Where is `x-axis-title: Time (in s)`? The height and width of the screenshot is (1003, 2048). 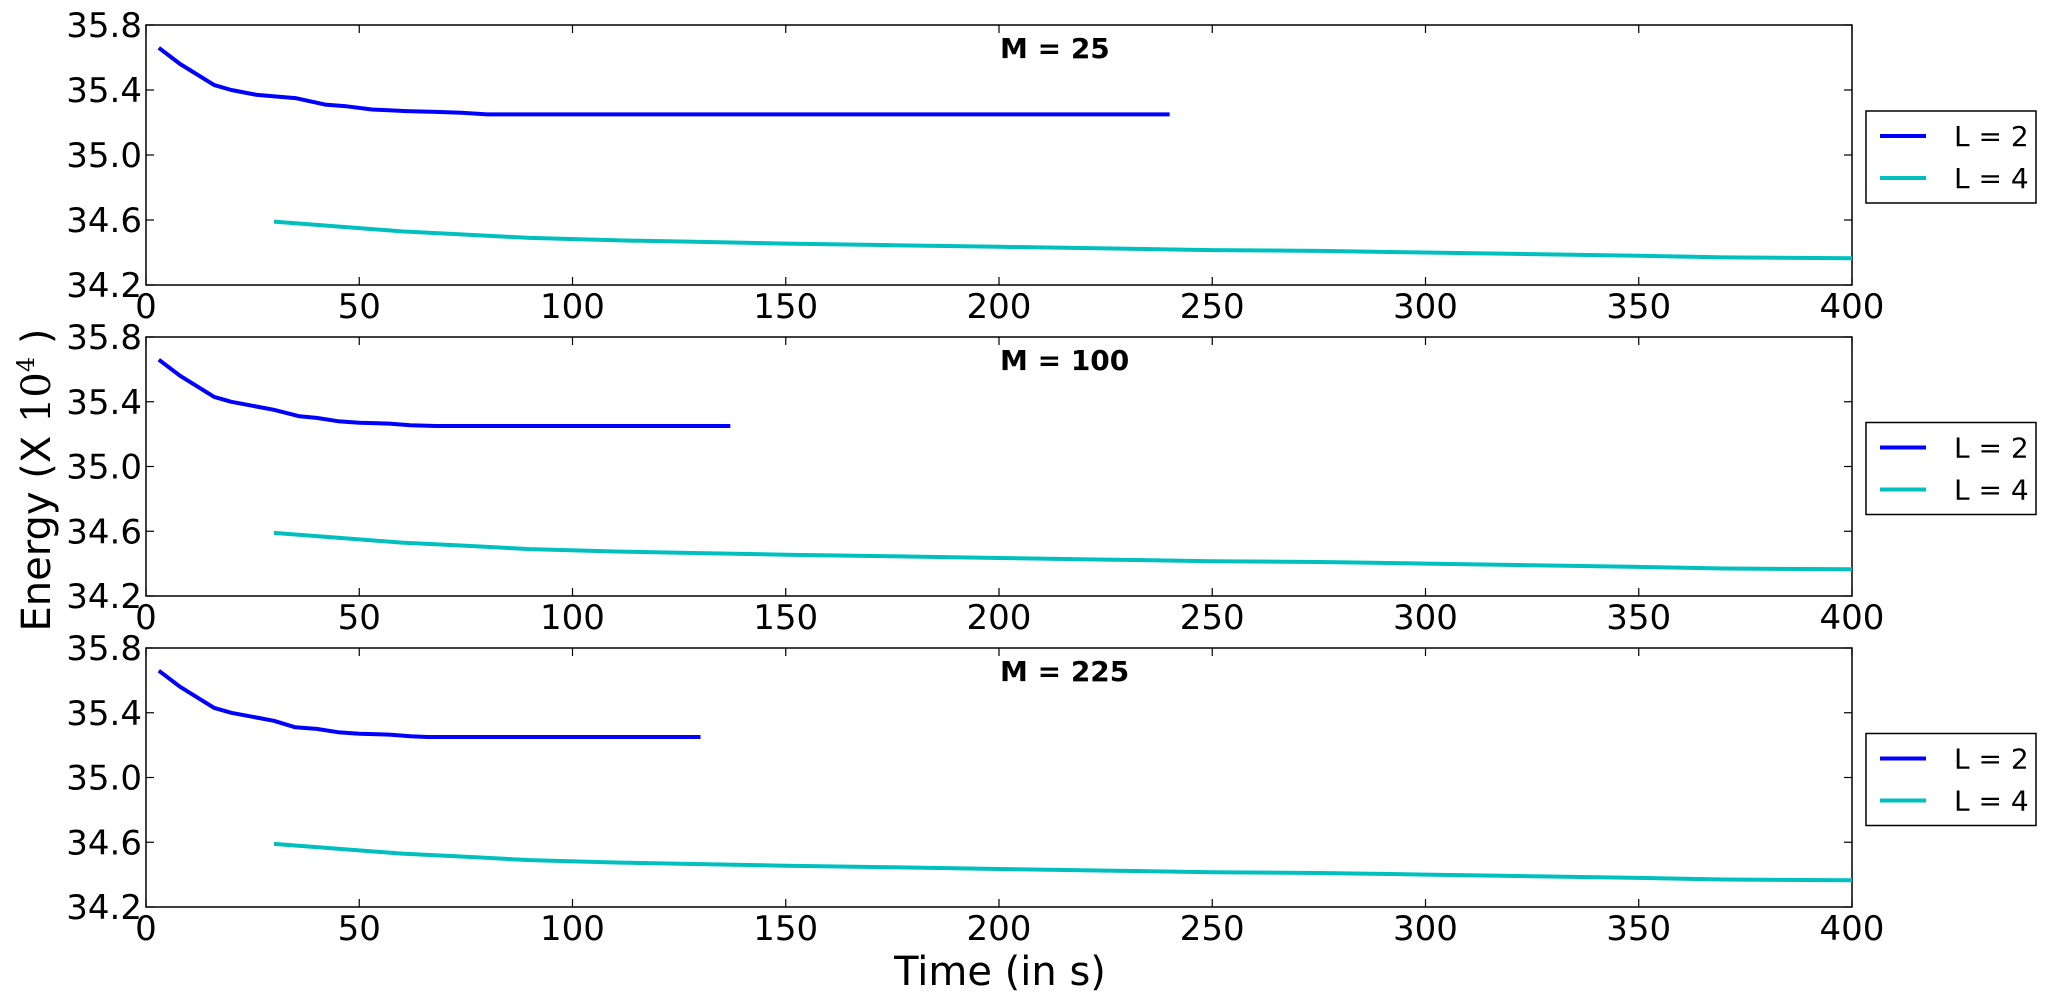 x-axis-title: Time (in s) is located at coordinates (999, 972).